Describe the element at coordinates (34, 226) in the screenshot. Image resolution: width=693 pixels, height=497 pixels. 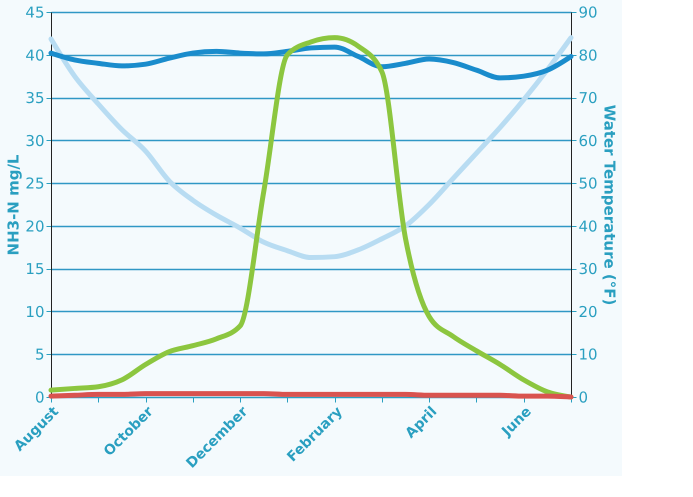
I see `y-tick-label: 20` at that location.